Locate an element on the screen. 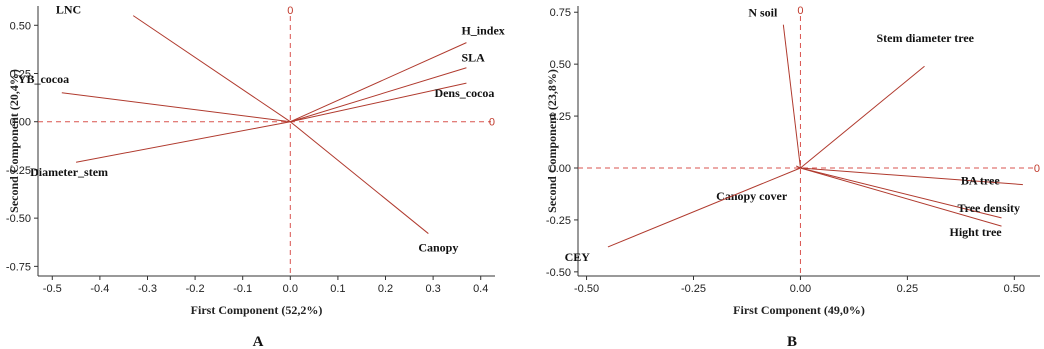 Image resolution: width=1044 pixels, height=349 pixels. x-axis-title: First Component (49,0%) is located at coordinates (799, 310).